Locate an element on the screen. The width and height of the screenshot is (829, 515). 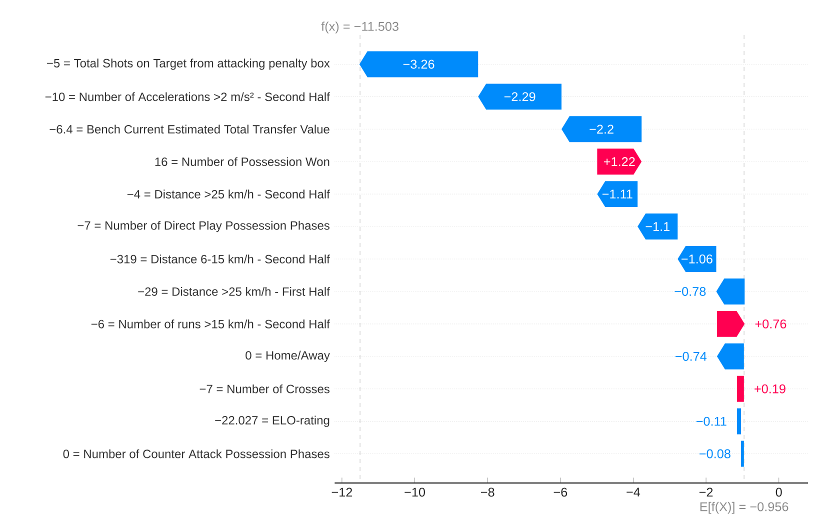
data-label: +0.19 is located at coordinates (770, 389).